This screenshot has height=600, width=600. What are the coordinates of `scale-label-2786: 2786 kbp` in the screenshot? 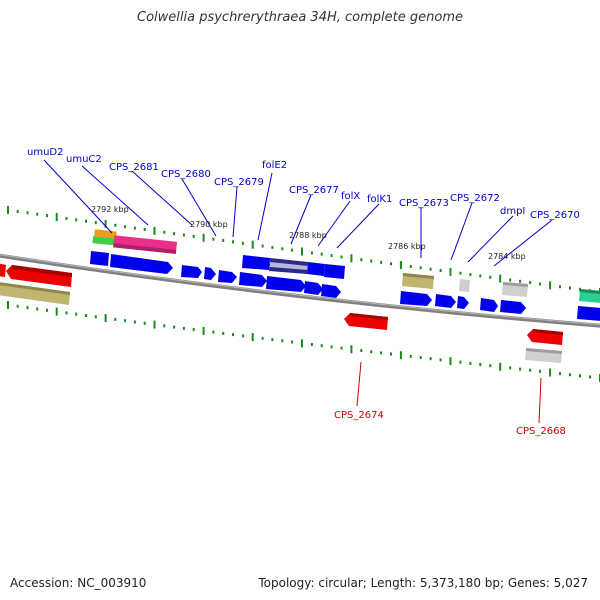 It's located at (407, 246).